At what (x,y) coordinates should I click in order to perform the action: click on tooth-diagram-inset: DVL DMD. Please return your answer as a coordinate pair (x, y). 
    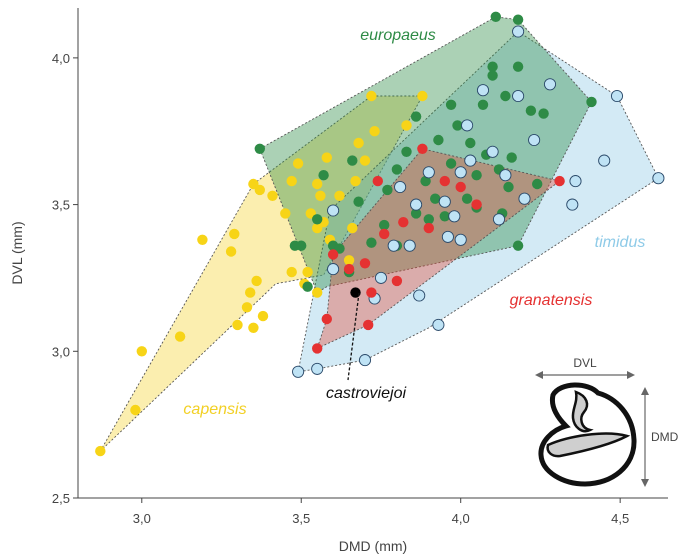
    Looking at the image, I should click on (607, 421).